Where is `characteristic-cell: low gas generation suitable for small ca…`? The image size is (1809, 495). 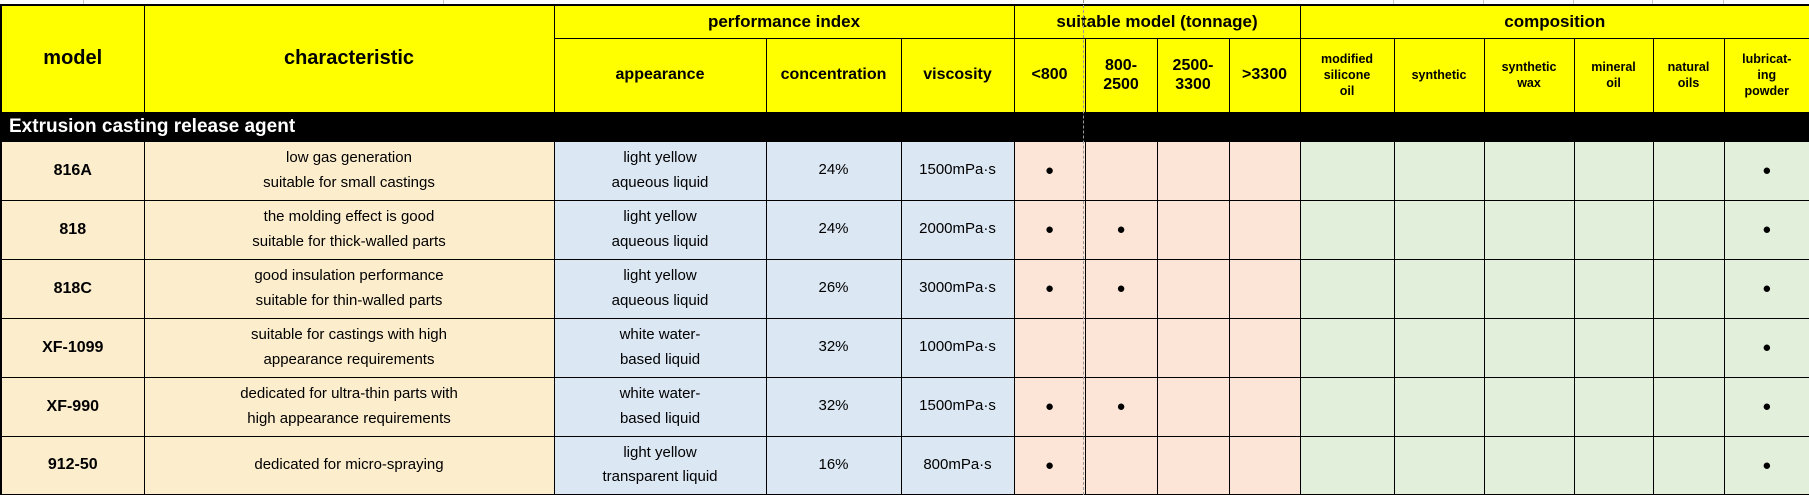 characteristic-cell: low gas generation suitable for small ca… is located at coordinates (349, 170).